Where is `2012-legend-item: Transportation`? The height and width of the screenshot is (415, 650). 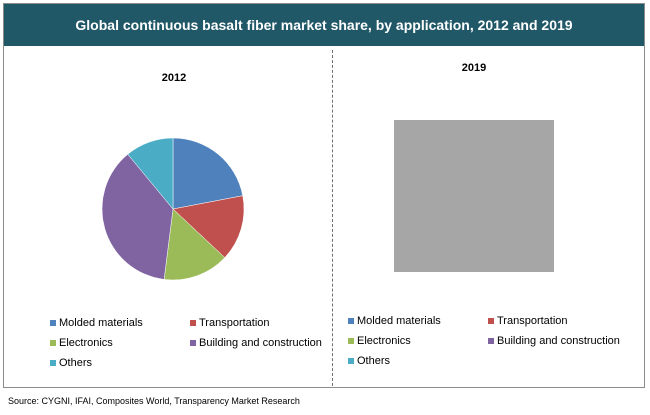
2012-legend-item: Transportation is located at coordinates (230, 323).